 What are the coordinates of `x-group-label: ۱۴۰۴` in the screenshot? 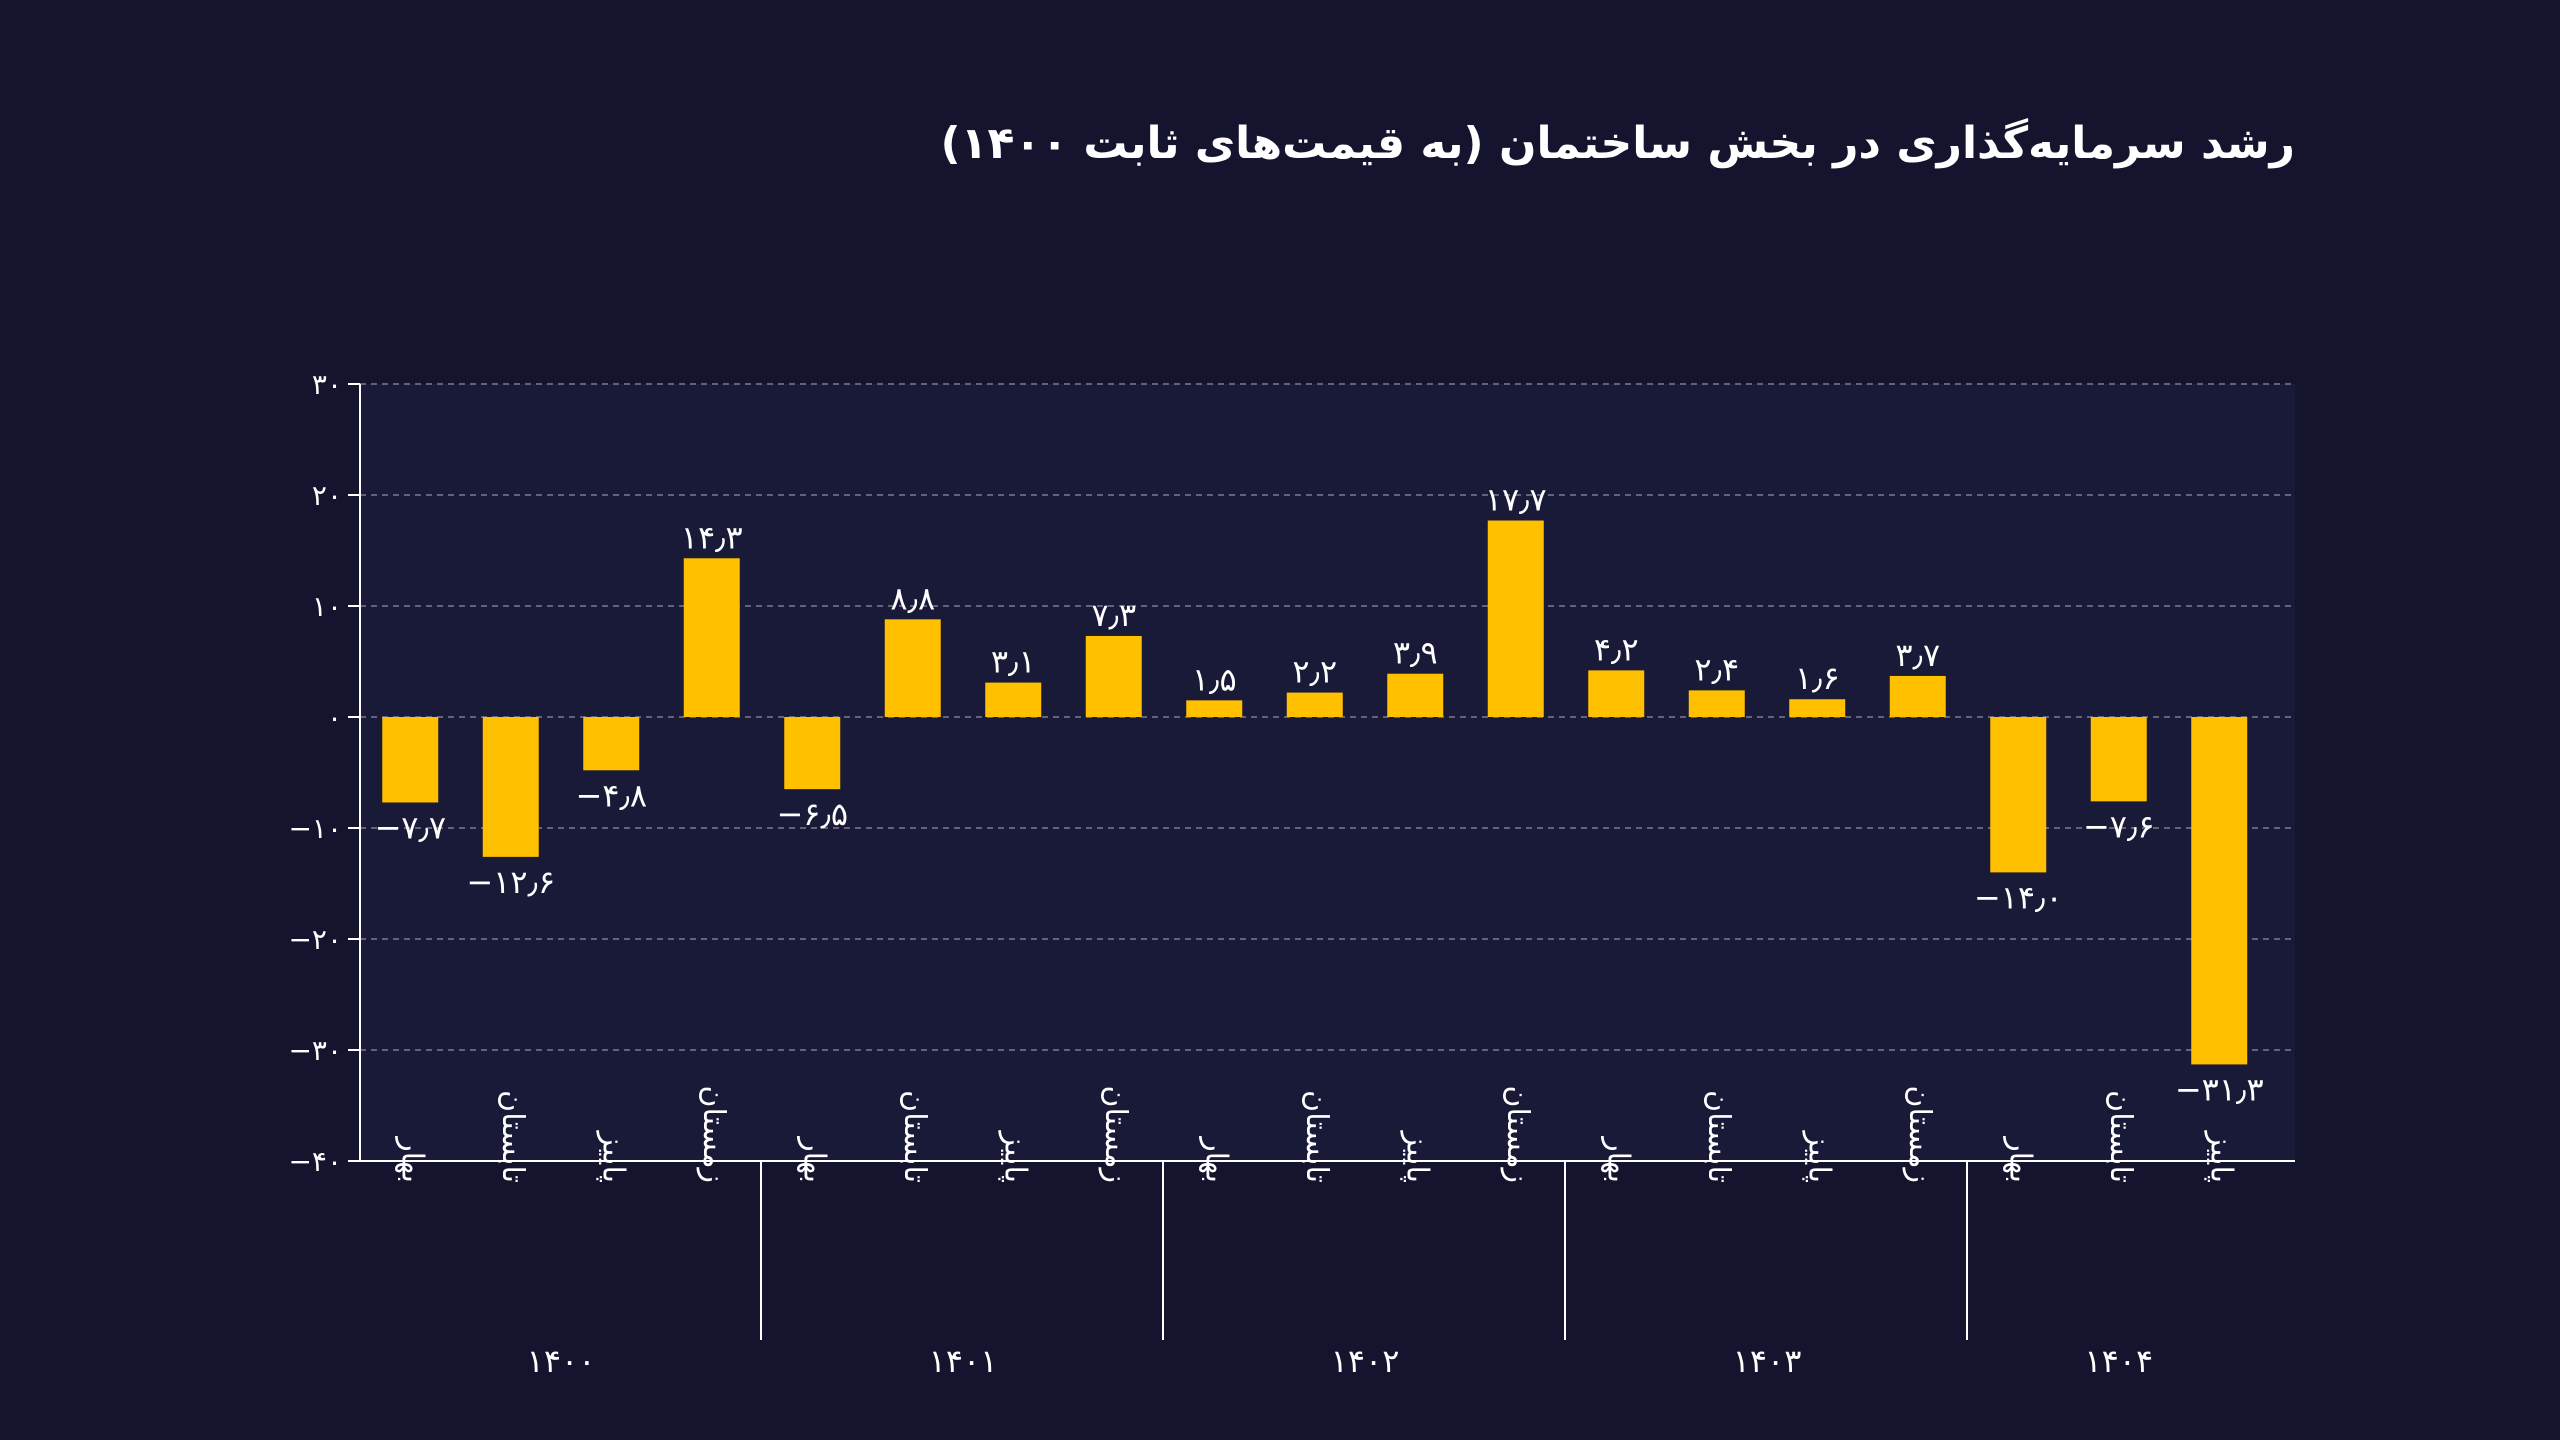 It's located at (2118, 1361).